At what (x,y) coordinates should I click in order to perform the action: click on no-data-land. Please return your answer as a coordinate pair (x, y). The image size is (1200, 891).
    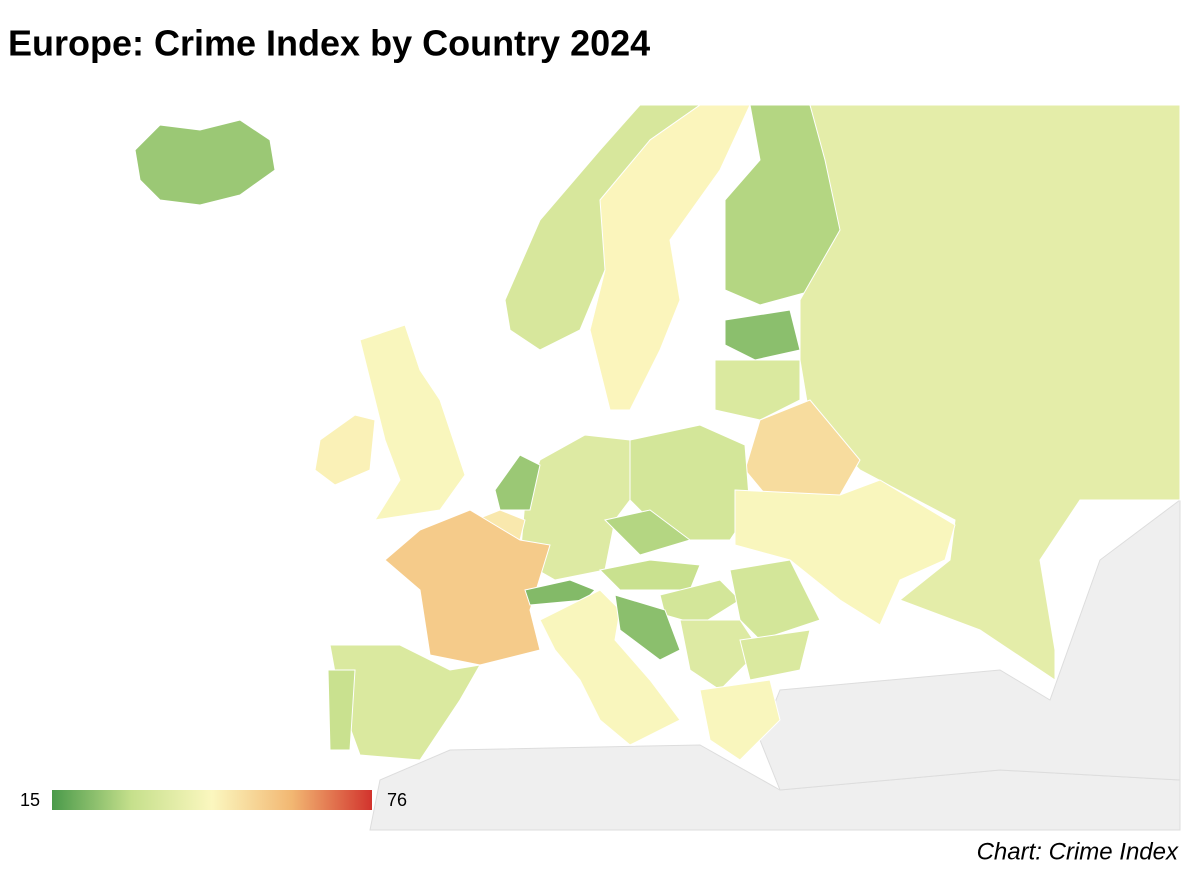
    Looking at the image, I should click on (970, 645).